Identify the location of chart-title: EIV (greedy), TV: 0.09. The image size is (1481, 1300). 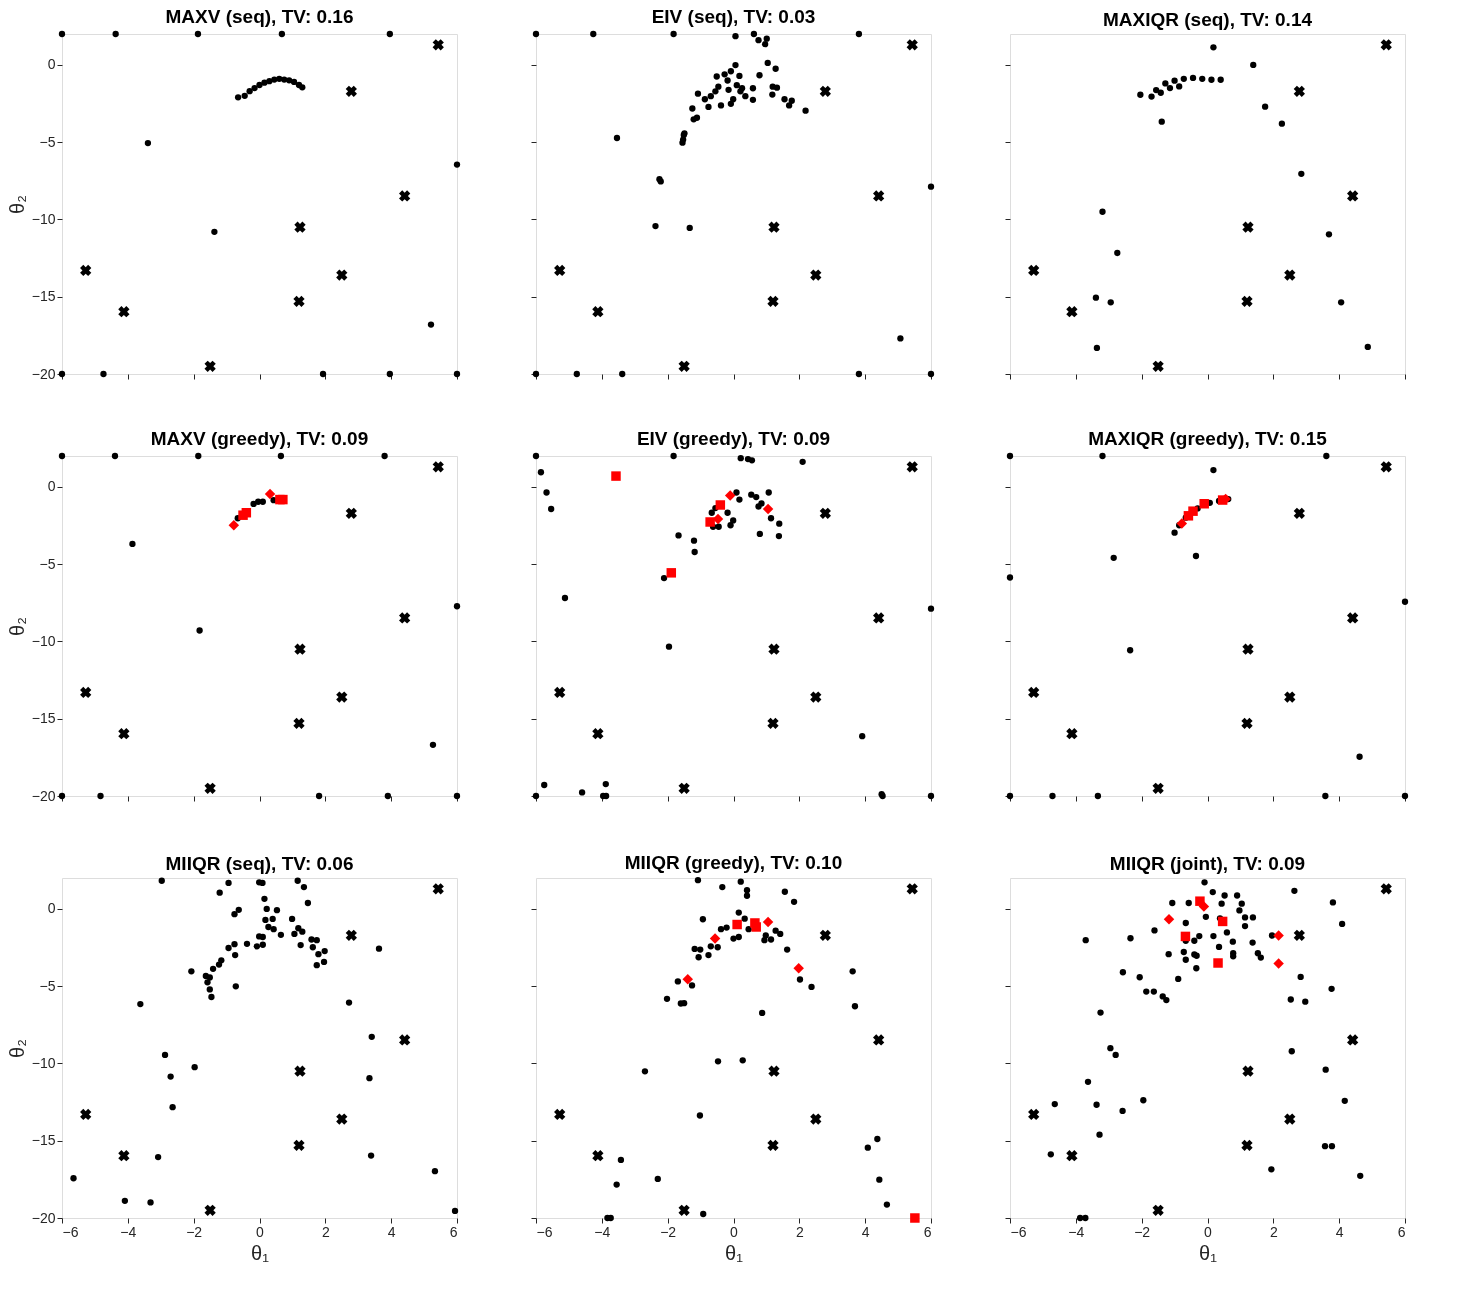
(733, 438).